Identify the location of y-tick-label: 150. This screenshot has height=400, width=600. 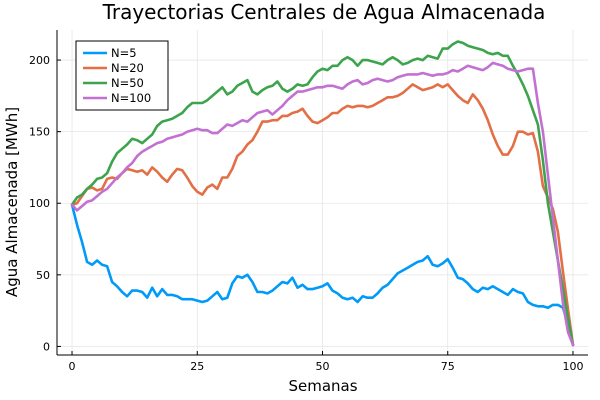
(39, 132).